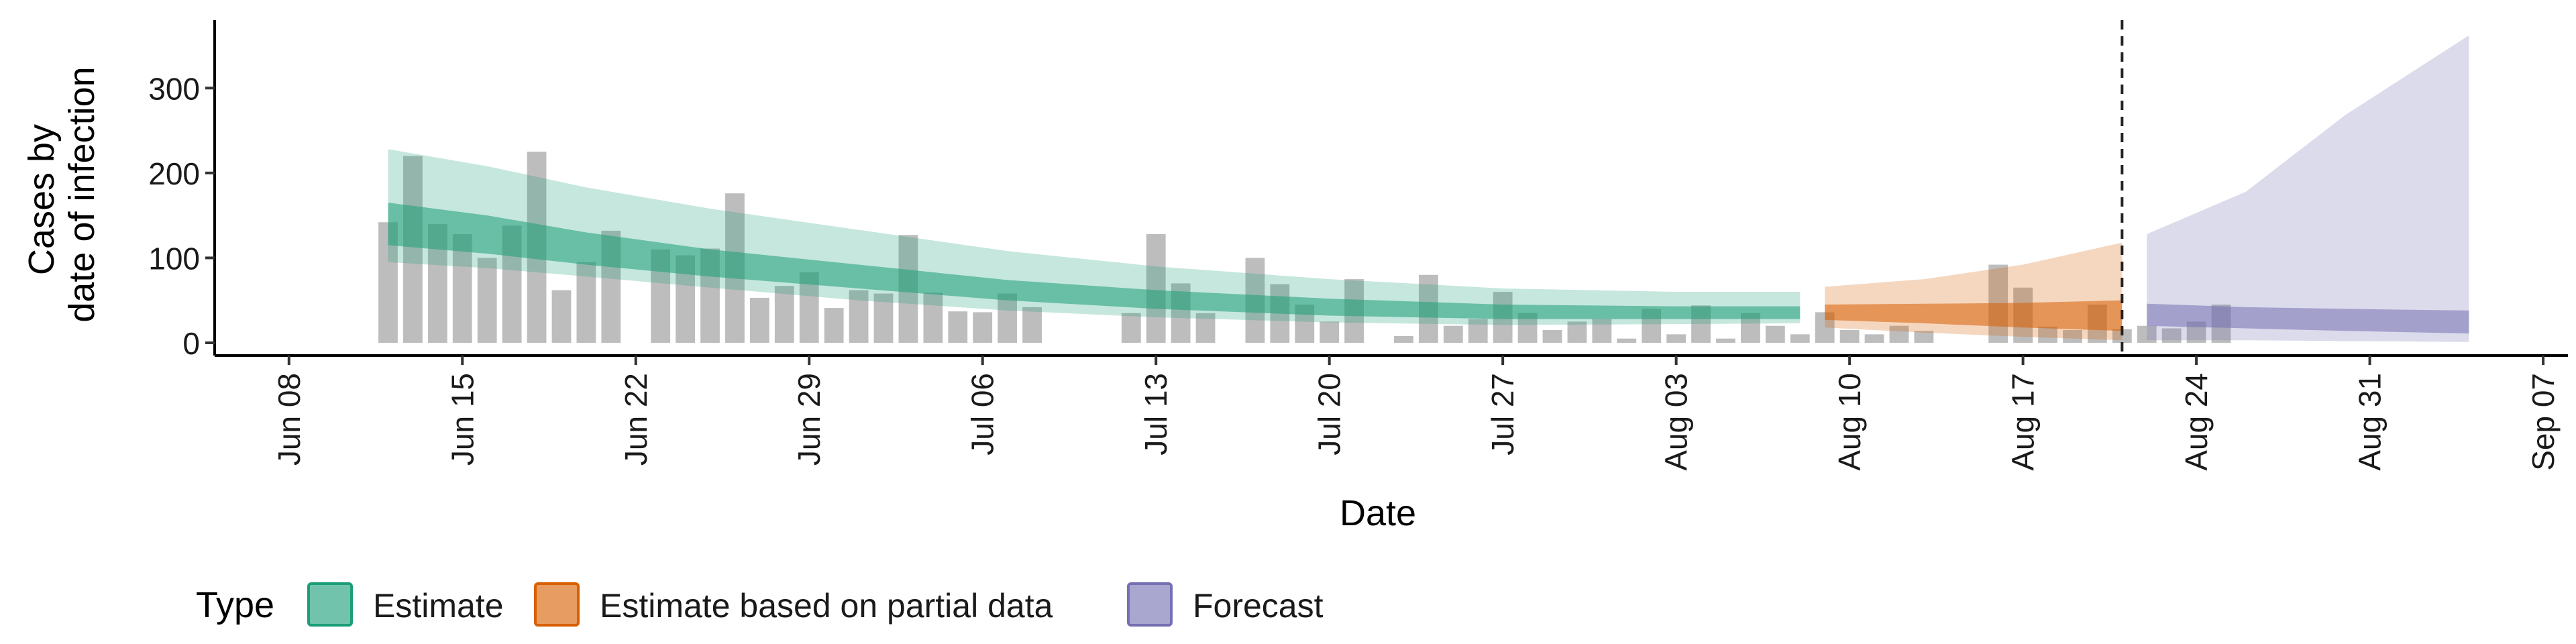  I want to click on x-tick-label: Jun 08, so click(289, 419).